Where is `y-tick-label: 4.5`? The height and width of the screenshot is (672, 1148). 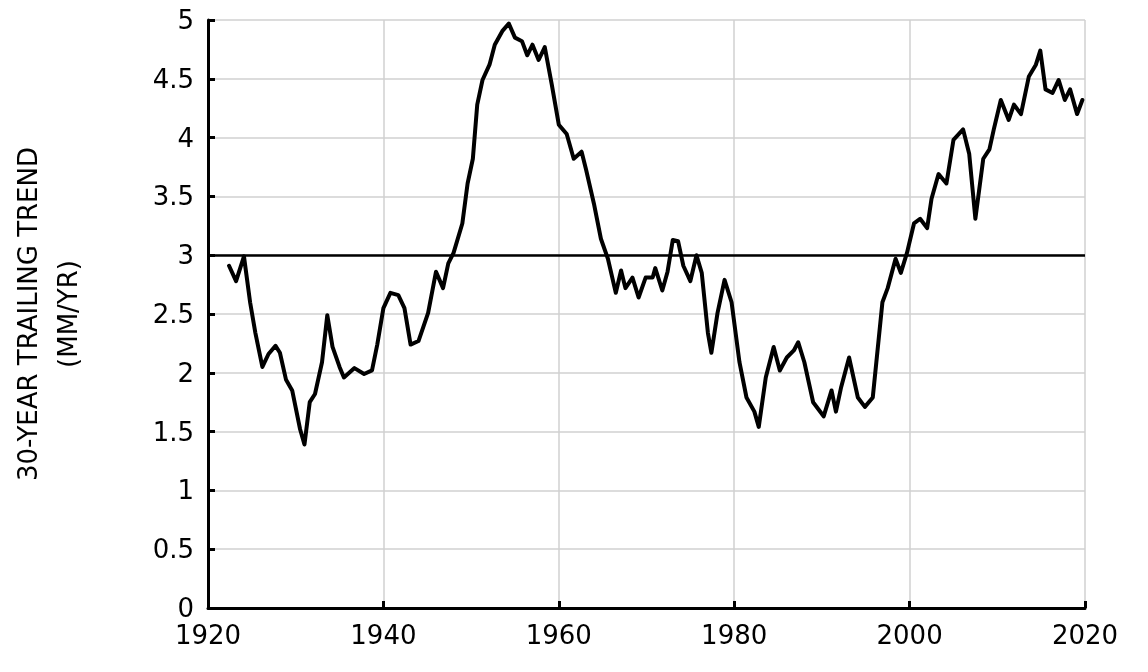
y-tick-label: 4.5 is located at coordinates (173, 78).